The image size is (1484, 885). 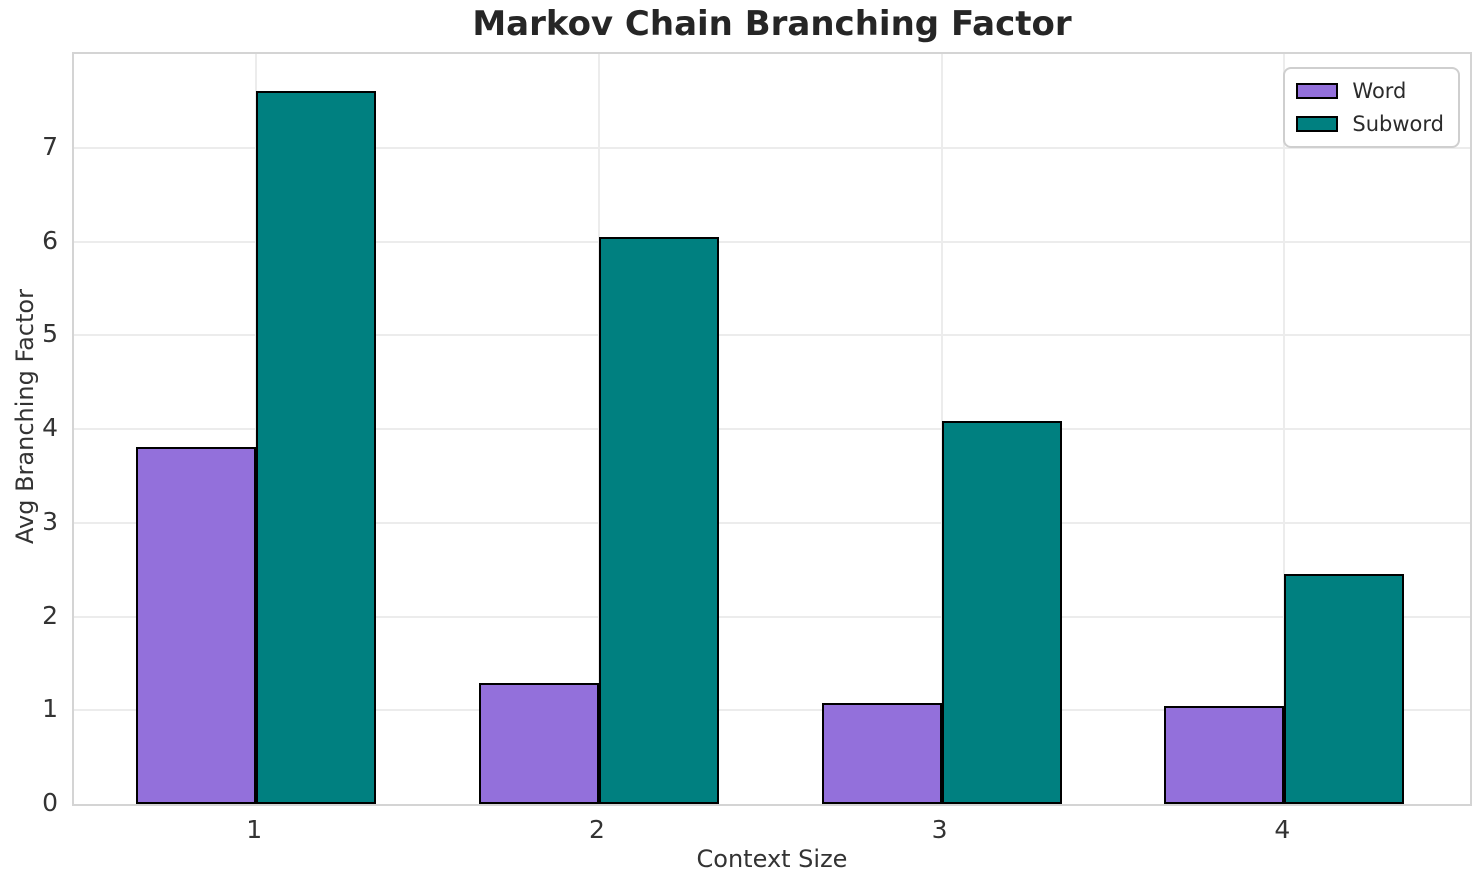 I want to click on legend-label-word: Word, so click(x=1379, y=91).